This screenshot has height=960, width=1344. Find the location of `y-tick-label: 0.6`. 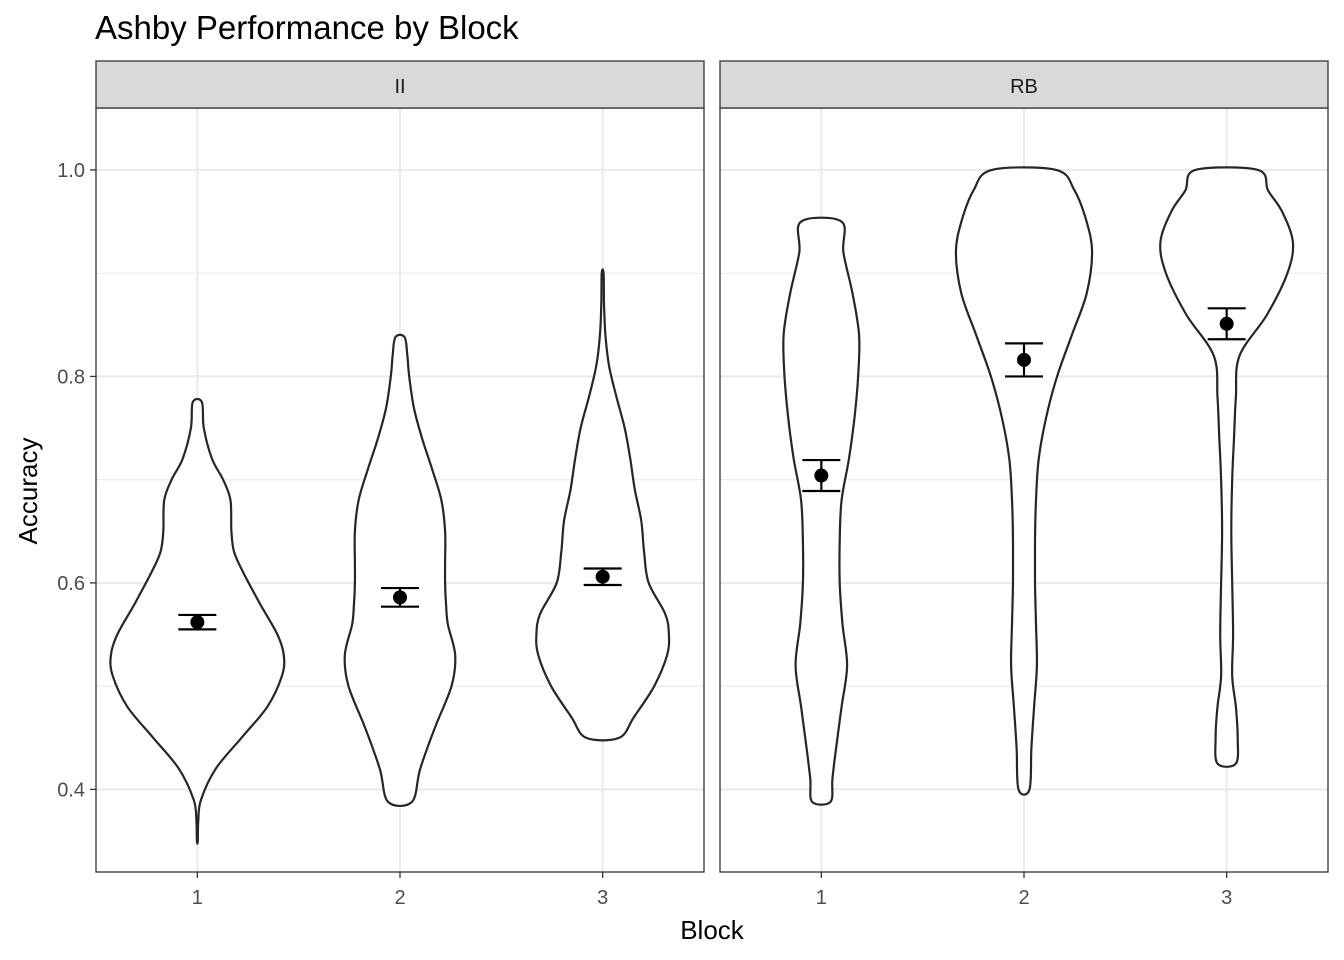

y-tick-label: 0.6 is located at coordinates (71, 584).